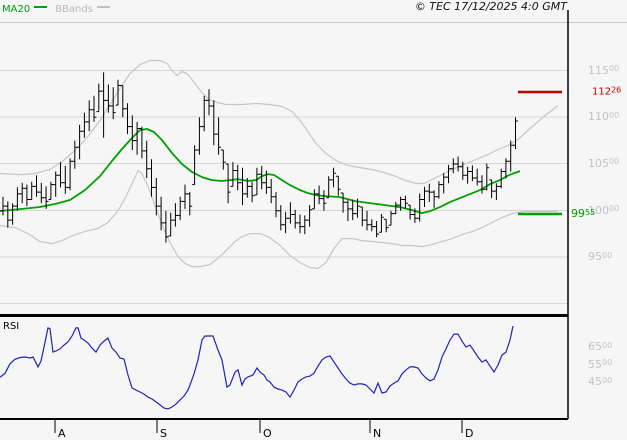 The height and width of the screenshot is (440, 627). Describe the element at coordinates (163, 433) in the screenshot. I see `x-axis-month-label: S` at that location.